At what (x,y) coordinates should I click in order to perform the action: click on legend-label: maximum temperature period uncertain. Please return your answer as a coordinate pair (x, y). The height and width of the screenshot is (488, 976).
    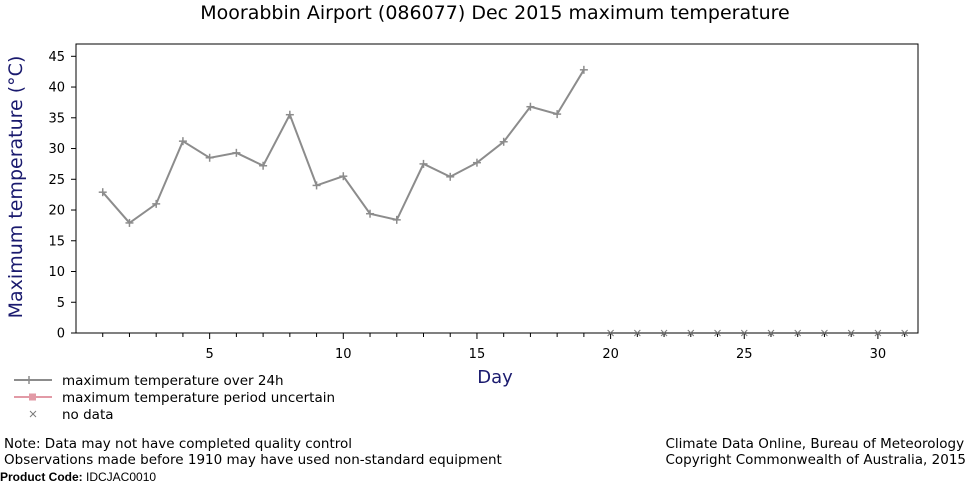
    Looking at the image, I should click on (198, 398).